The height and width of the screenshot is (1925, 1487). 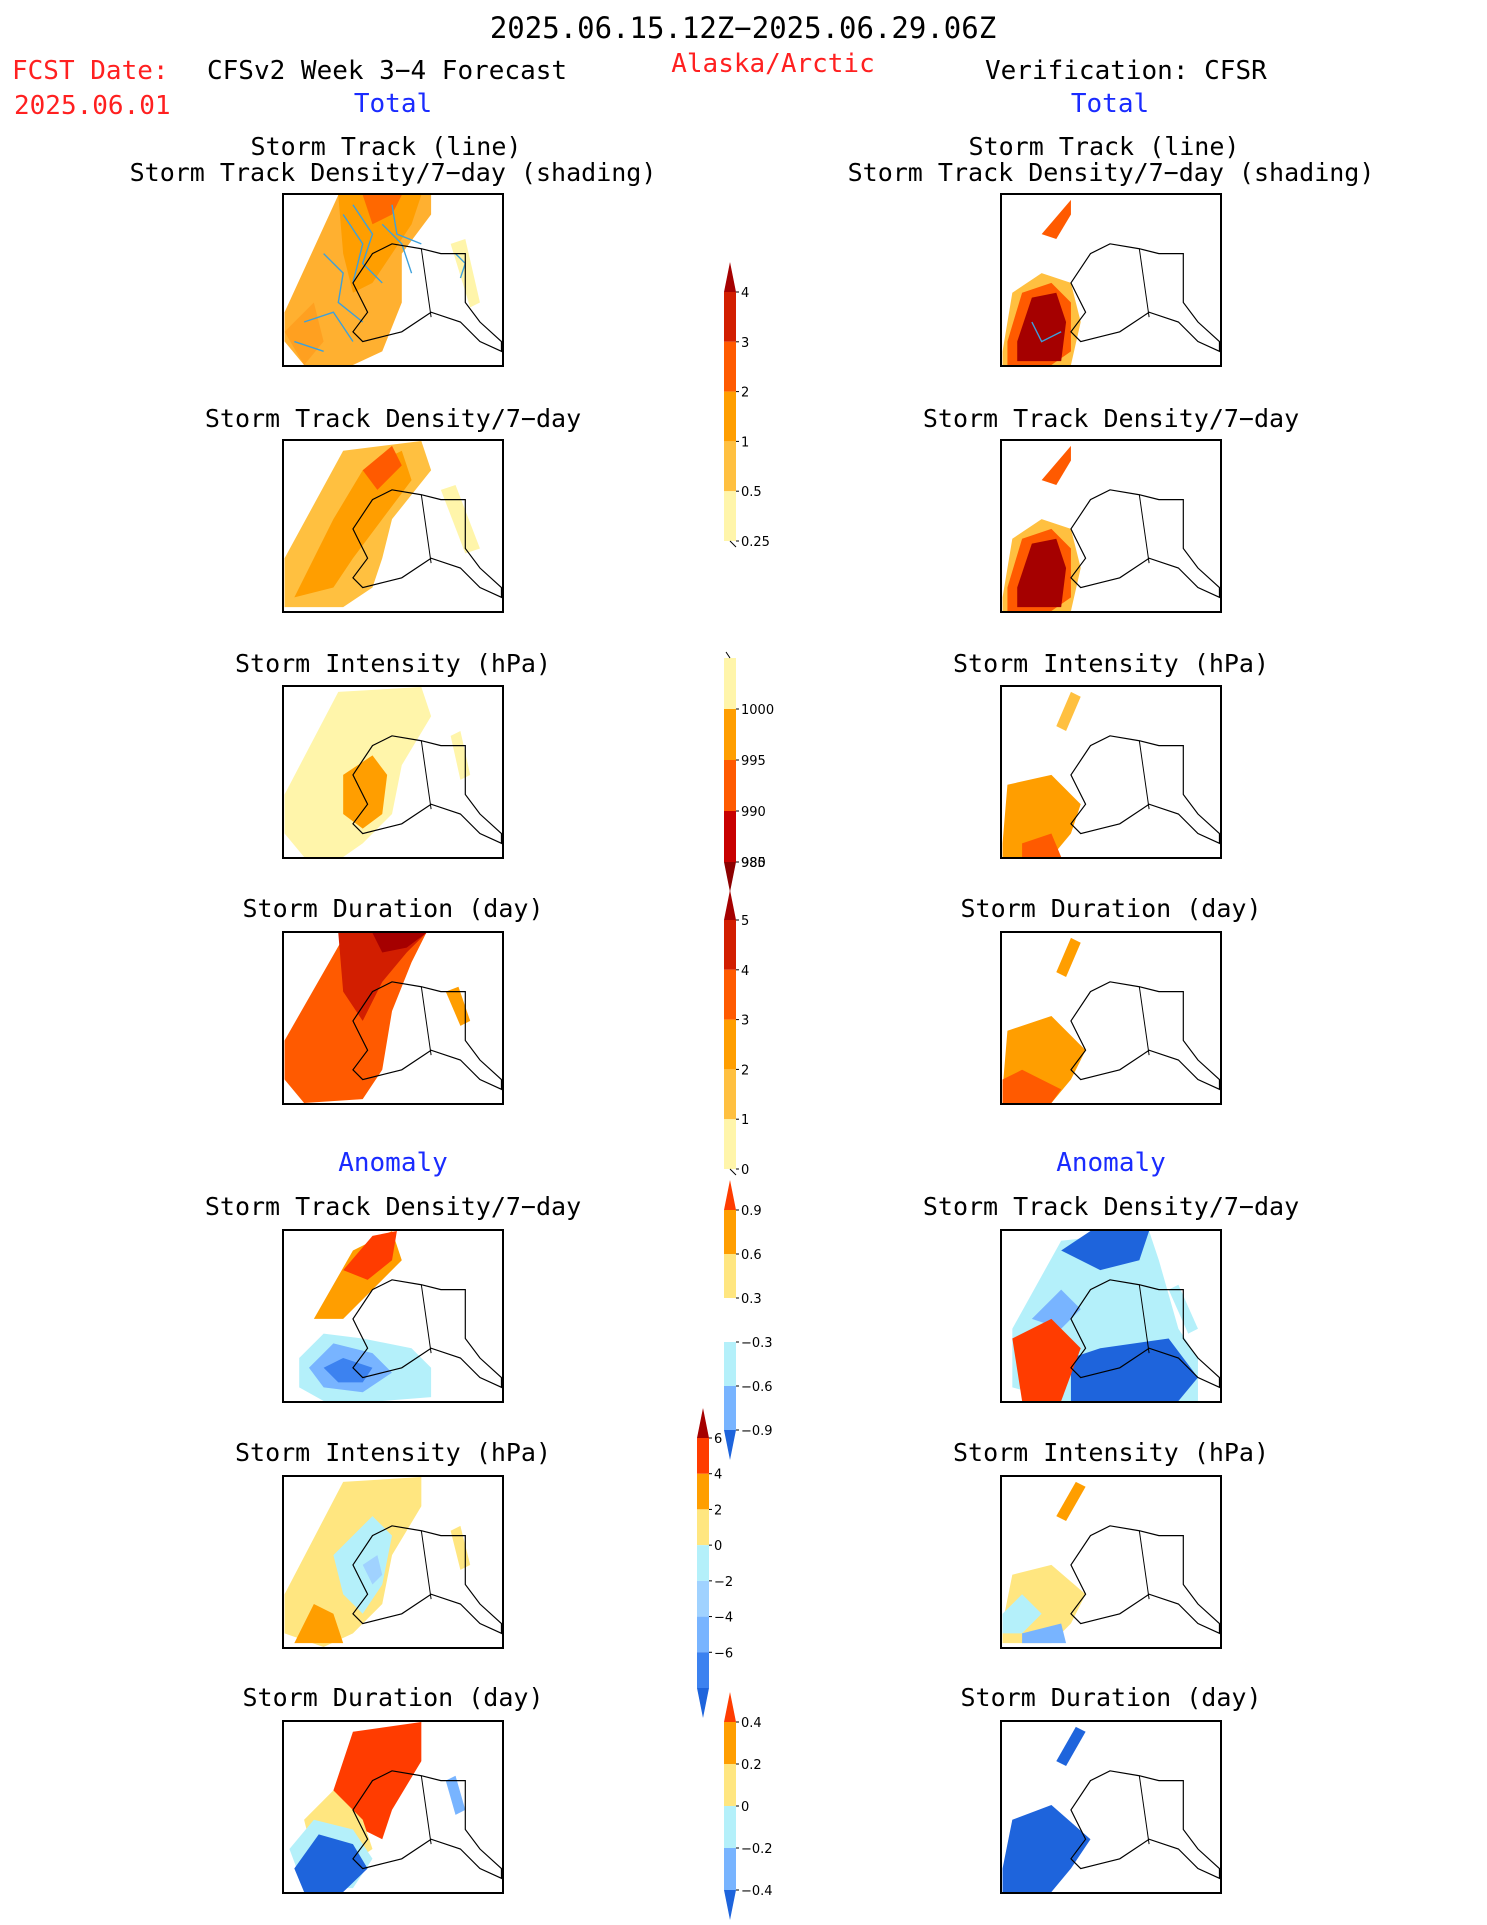 I want to click on map-fcst-track-density, so click(x=393, y=280).